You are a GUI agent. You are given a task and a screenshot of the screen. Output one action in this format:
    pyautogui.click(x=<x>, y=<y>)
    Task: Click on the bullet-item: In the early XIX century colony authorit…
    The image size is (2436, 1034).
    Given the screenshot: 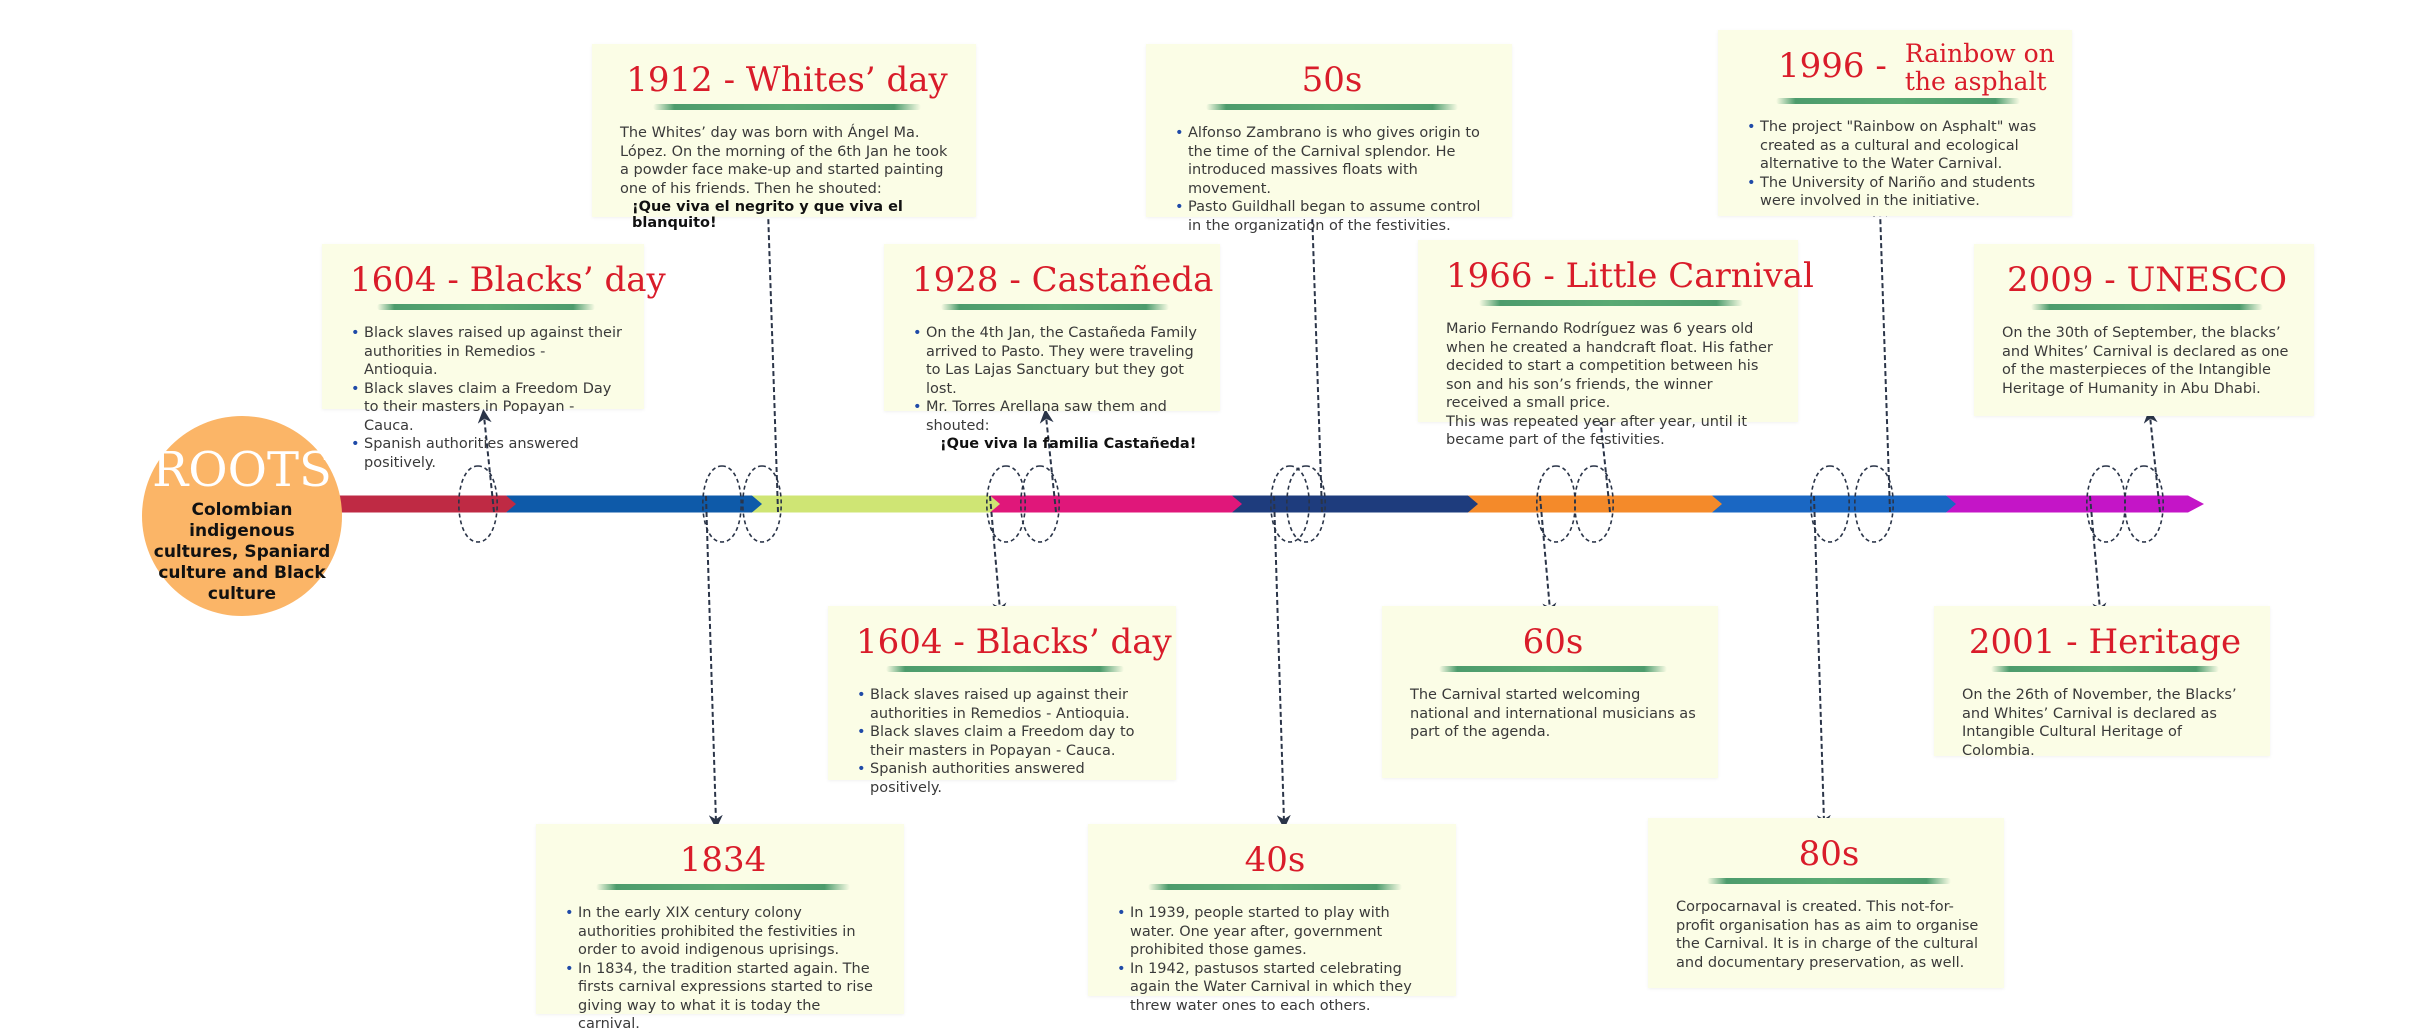 What is the action you would take?
    pyautogui.click(x=723, y=932)
    